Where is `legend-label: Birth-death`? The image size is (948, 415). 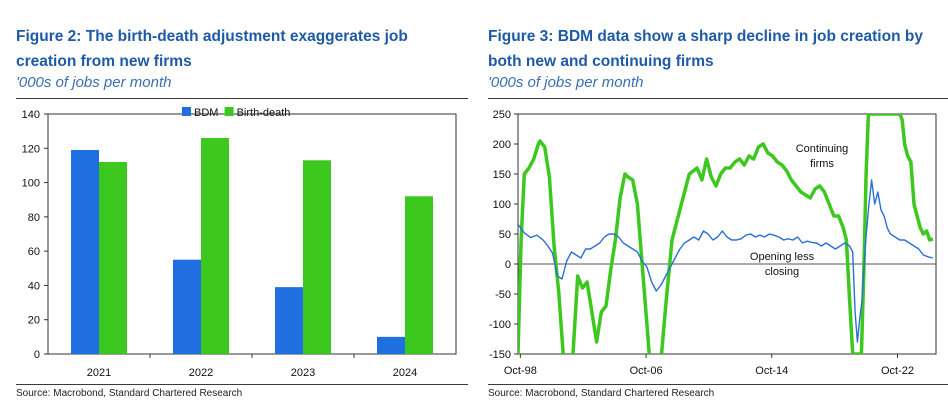
legend-label: Birth-death is located at coordinates (264, 113).